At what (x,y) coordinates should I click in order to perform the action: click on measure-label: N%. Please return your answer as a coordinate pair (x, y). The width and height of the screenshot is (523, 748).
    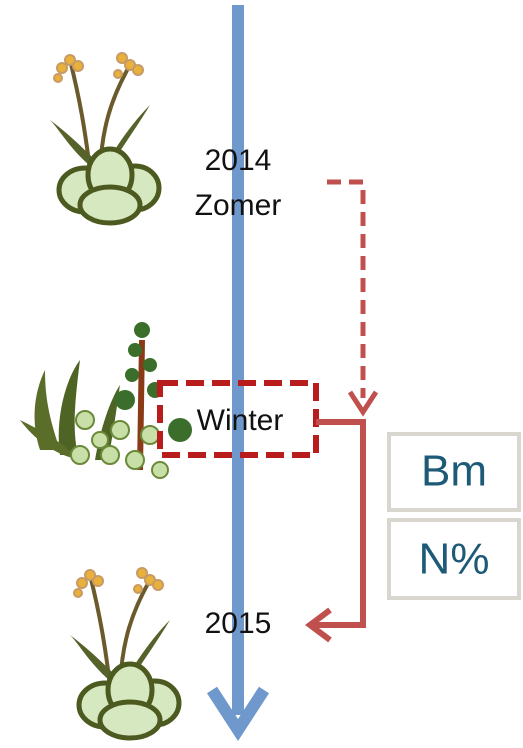
    Looking at the image, I should click on (454, 559).